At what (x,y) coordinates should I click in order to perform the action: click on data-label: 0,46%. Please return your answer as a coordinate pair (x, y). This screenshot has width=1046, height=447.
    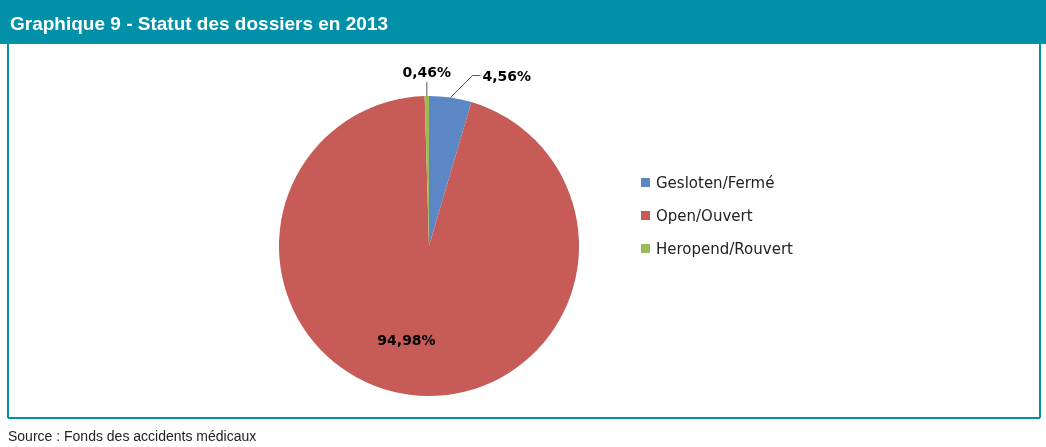
    Looking at the image, I should click on (427, 72).